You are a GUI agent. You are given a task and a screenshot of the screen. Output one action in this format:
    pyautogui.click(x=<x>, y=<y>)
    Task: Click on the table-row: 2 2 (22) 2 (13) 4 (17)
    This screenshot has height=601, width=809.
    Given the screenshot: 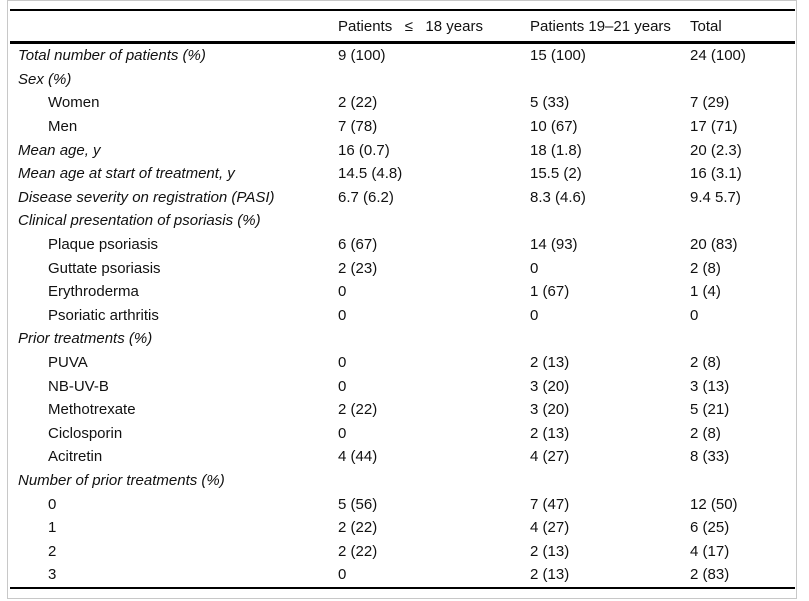 What is the action you would take?
    pyautogui.click(x=402, y=551)
    